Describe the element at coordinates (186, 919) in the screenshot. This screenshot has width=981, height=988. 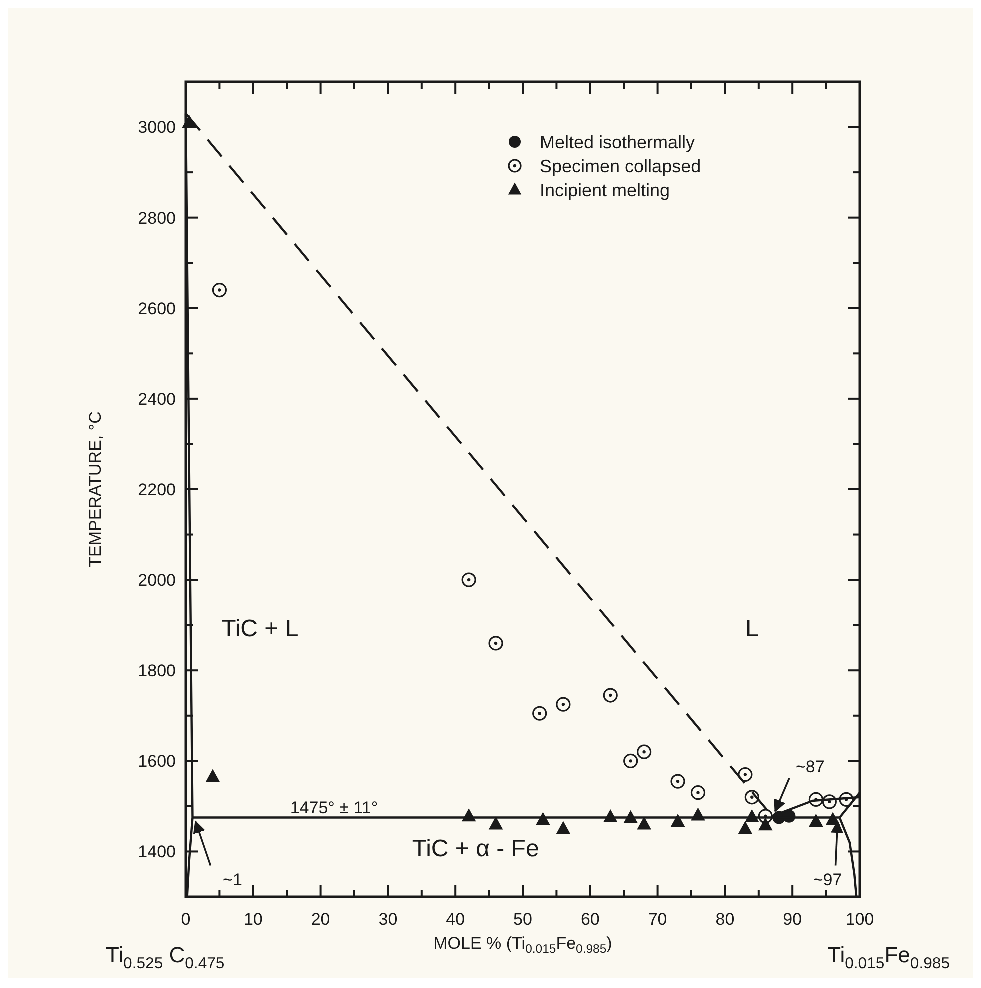
I see `x-tick-label: 0` at that location.